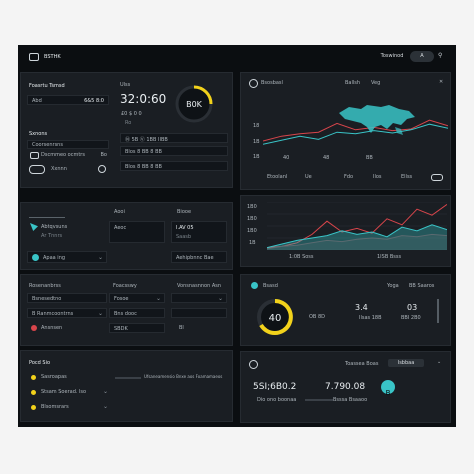 The width and height of the screenshot is (474, 474). Describe the element at coordinates (393, 286) in the screenshot. I see `gauge-head-1: Yoga` at that location.